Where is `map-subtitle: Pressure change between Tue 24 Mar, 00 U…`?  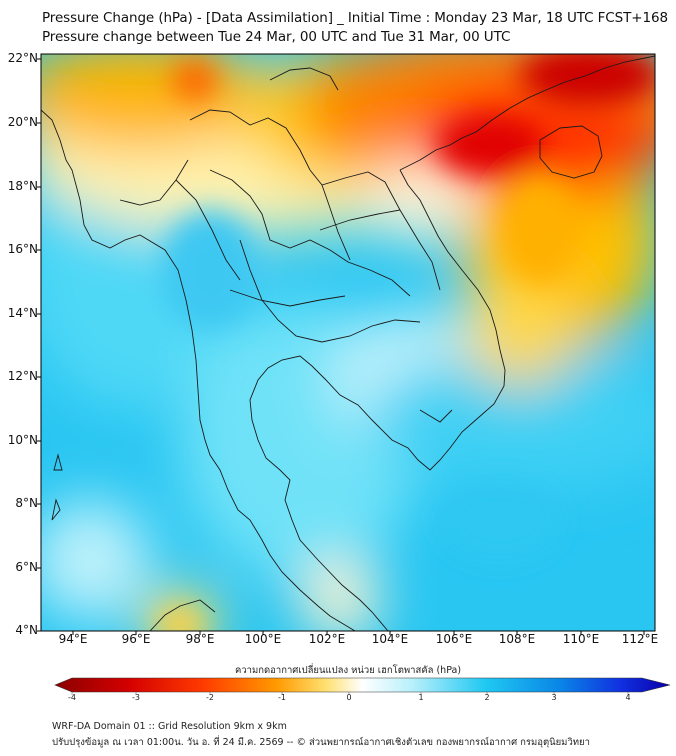
map-subtitle: Pressure change between Tue 24 Mar, 00 U… is located at coordinates (276, 37).